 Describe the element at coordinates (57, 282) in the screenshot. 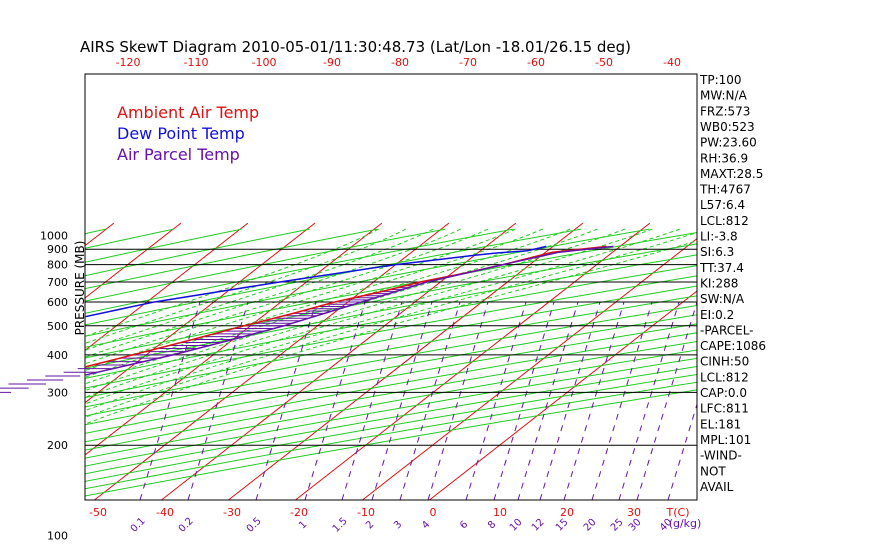

I see `pressure-tick-label: 700` at that location.